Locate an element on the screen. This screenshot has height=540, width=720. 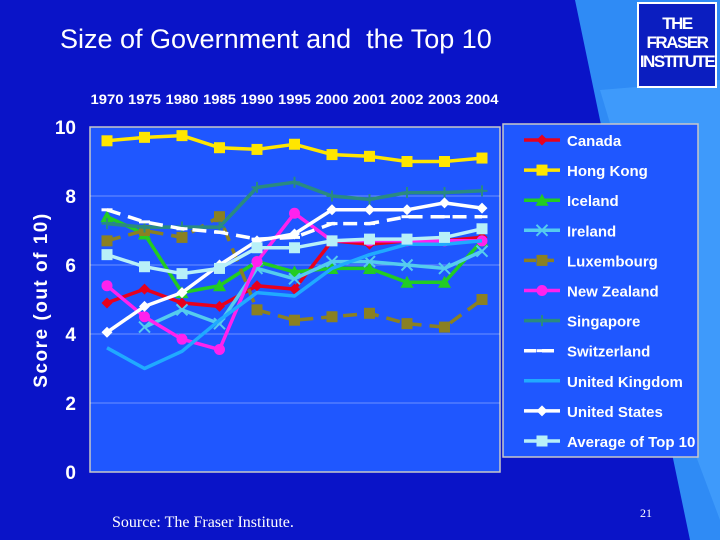
x-tick-label: 1985 is located at coordinates (219, 99).